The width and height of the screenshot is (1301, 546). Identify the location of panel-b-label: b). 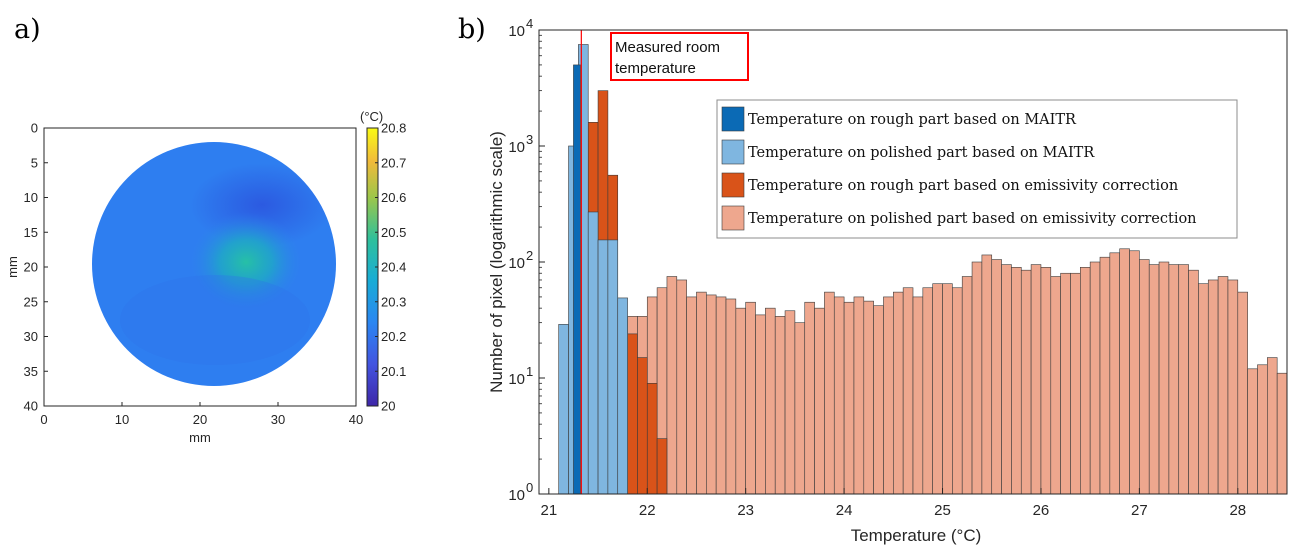
(472, 29).